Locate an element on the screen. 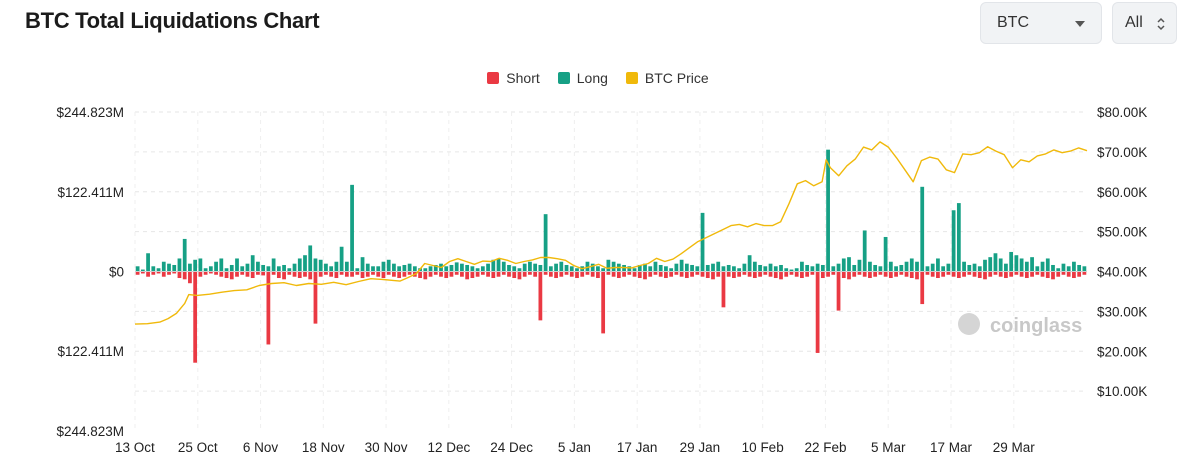 The image size is (1196, 470). legend-swatch-btc-price is located at coordinates (631, 78).